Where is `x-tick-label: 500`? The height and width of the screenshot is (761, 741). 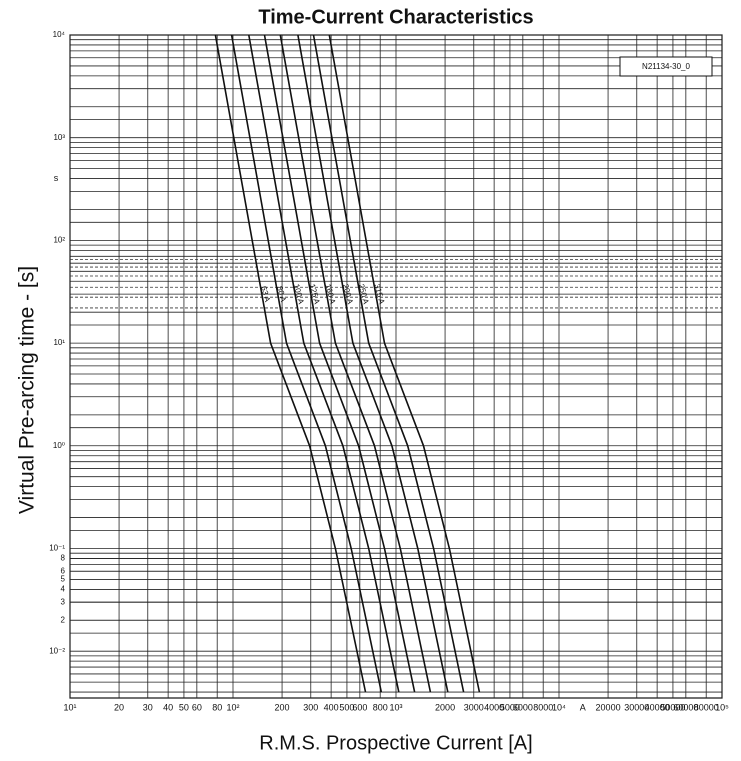 x-tick-label: 500 is located at coordinates (346, 707).